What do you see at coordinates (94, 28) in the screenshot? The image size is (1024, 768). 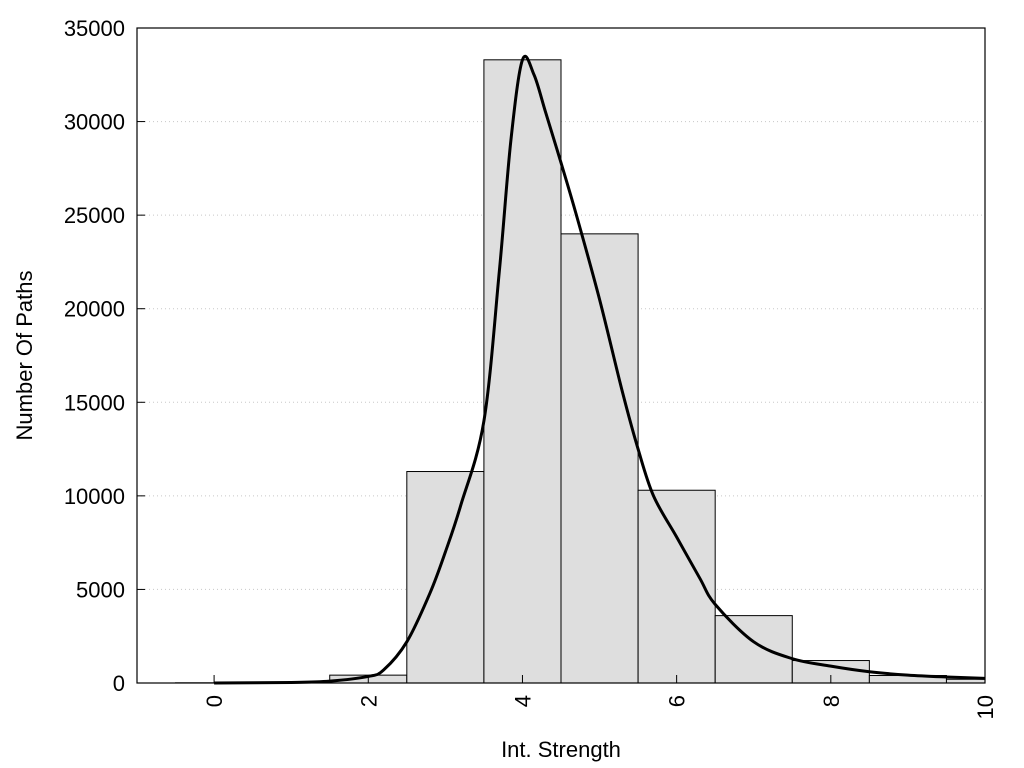 I see `y-tick-label: 35000` at bounding box center [94, 28].